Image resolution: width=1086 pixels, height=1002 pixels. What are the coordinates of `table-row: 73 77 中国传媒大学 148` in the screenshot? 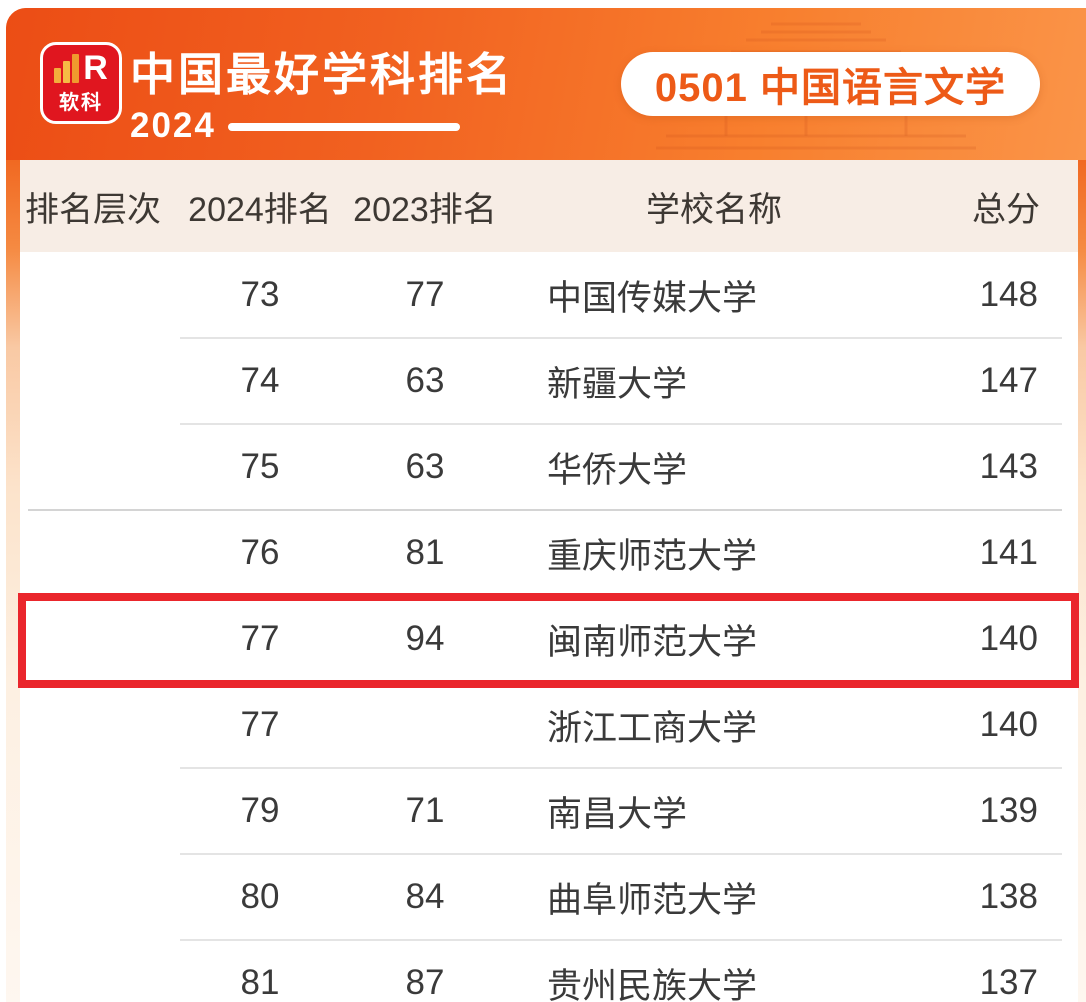 It's located at (549, 295).